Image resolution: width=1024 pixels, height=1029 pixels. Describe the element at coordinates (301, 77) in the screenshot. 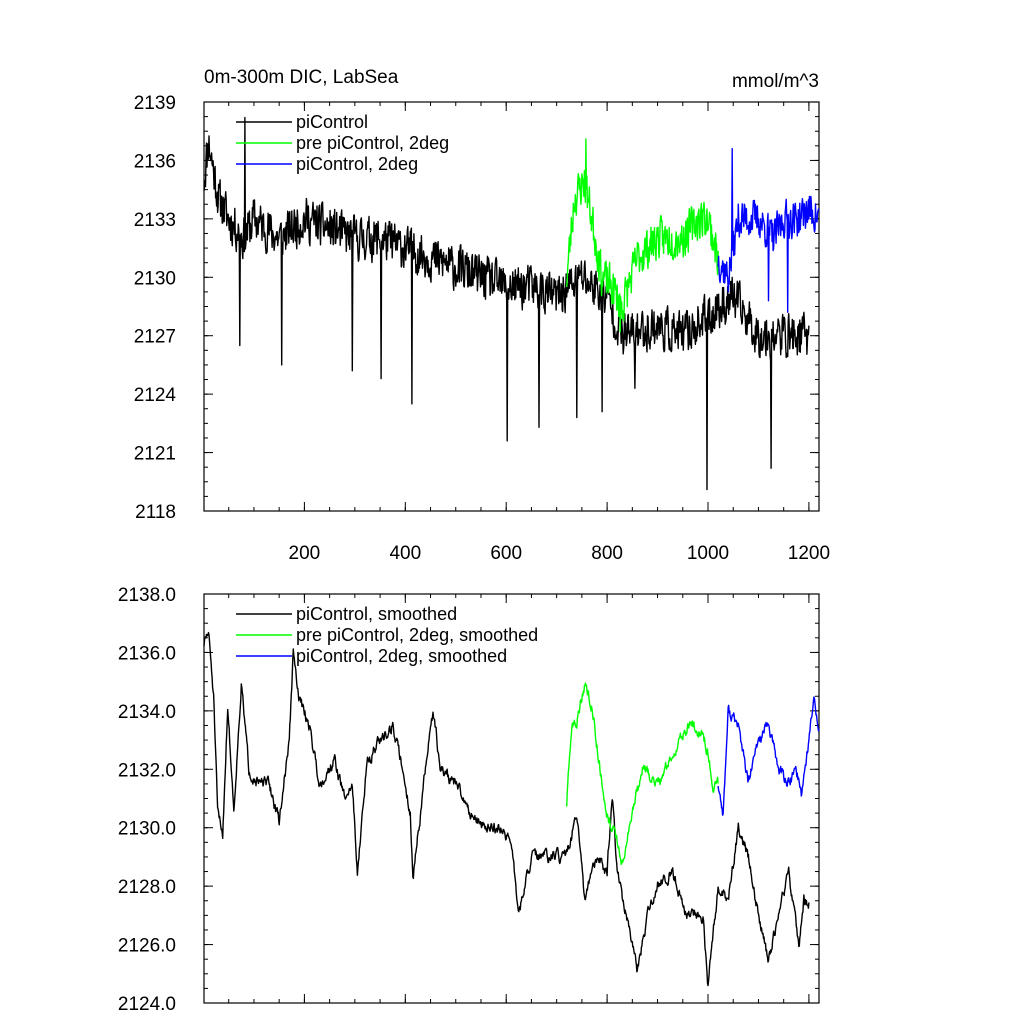

I see `top-title-left: 0m-300m DIC, LabSea` at that location.